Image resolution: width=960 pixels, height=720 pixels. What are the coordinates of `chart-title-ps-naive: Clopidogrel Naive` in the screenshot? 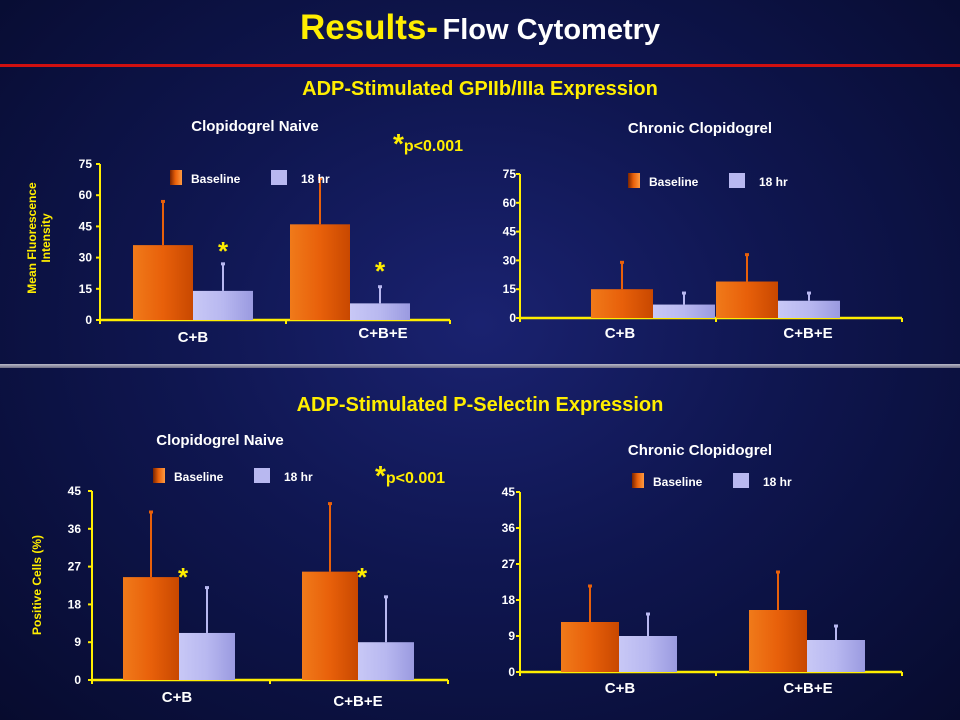 It's located at (220, 440).